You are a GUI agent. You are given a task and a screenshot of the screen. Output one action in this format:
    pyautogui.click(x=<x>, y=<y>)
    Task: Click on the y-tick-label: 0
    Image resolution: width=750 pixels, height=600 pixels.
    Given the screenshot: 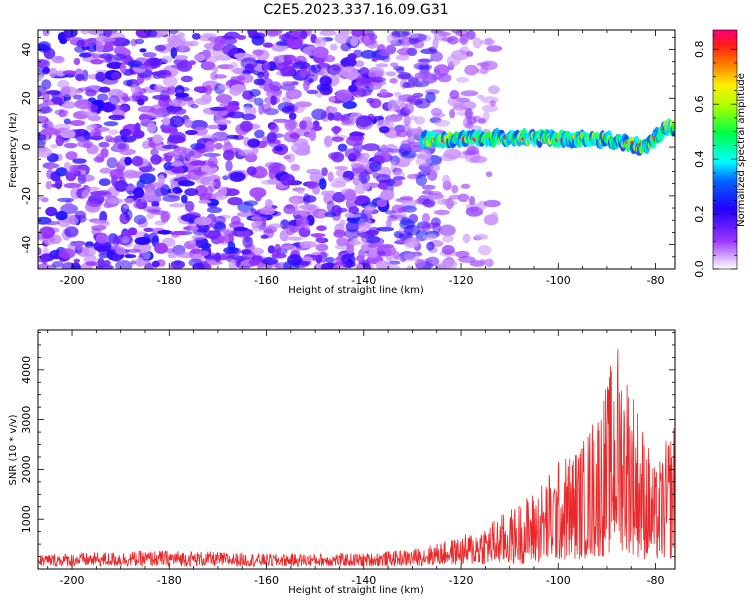 What is the action you would take?
    pyautogui.click(x=26, y=147)
    